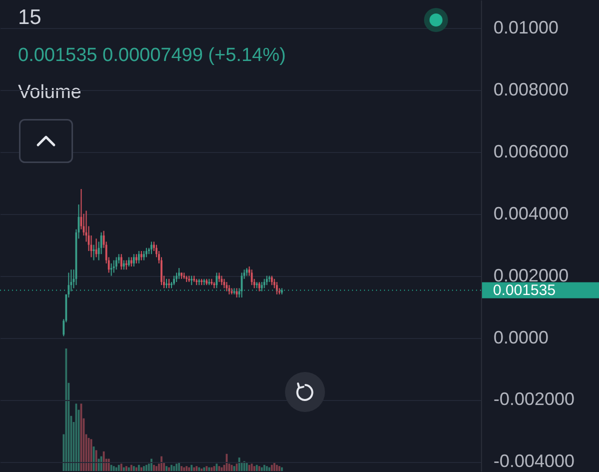 This screenshot has width=599, height=472. I want to click on y-tick-label: 0.0000, so click(521, 337).